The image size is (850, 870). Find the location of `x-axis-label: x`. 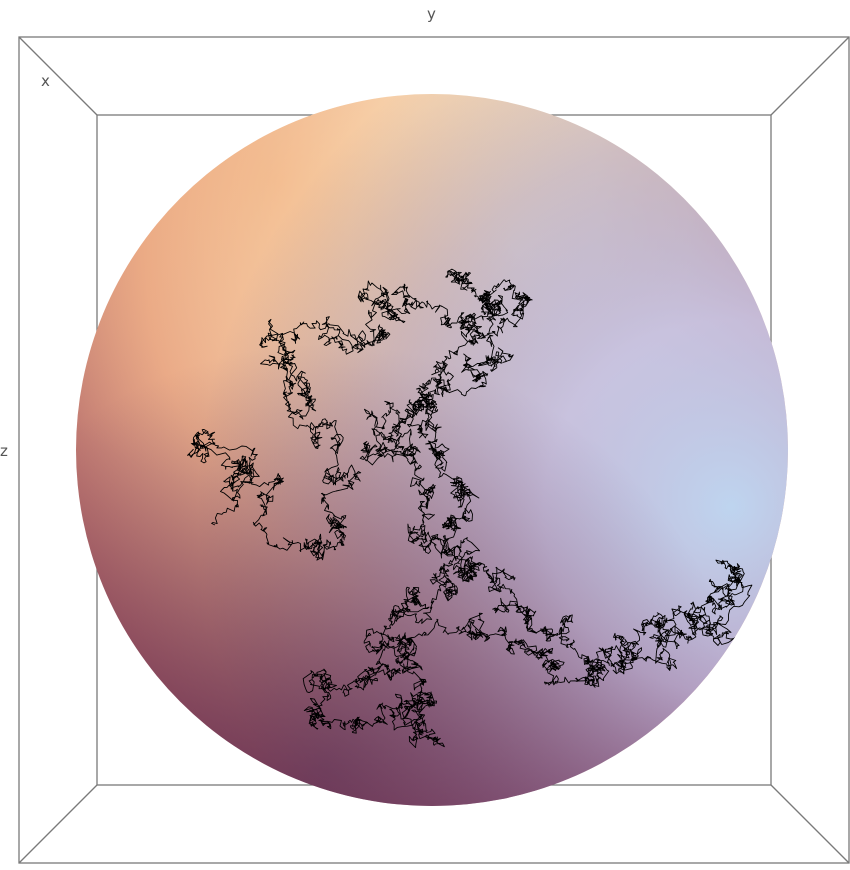

x-axis-label: x is located at coordinates (45, 81).